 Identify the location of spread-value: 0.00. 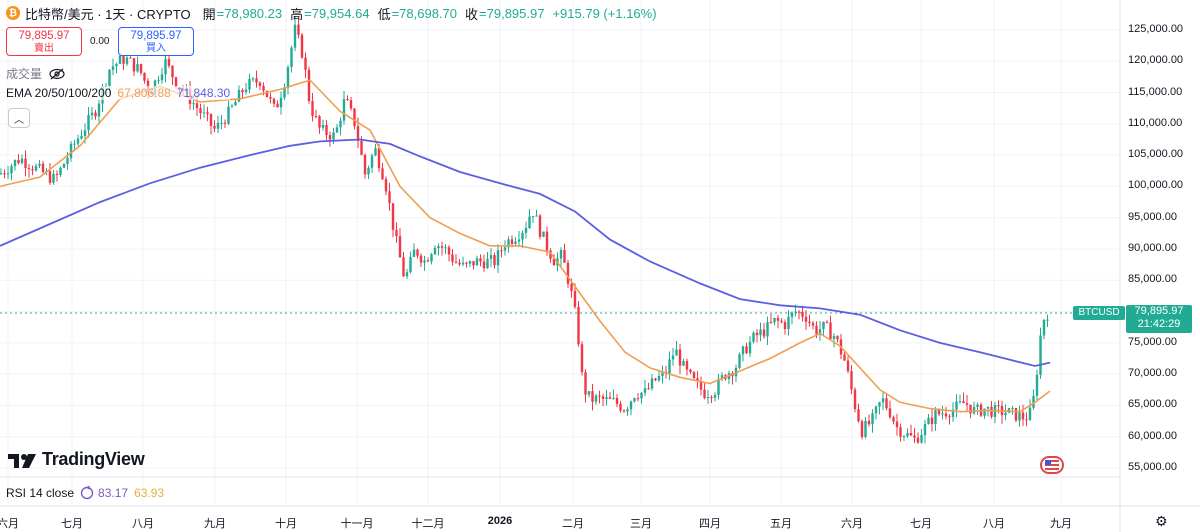
(100, 41).